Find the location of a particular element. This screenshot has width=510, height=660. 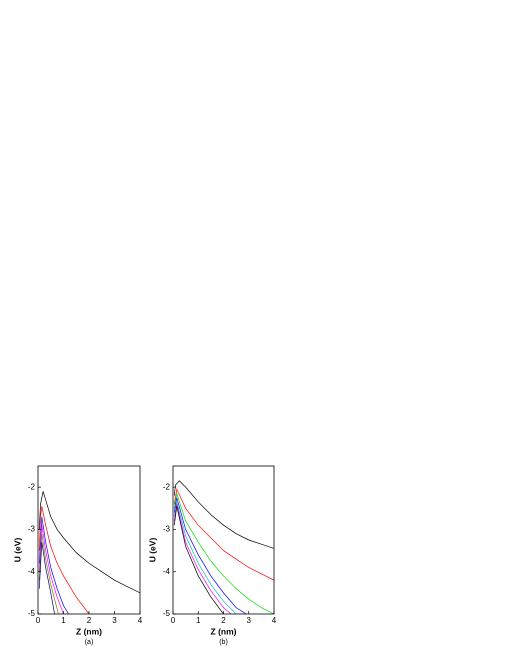

panel-caption: (b) is located at coordinates (223, 642).